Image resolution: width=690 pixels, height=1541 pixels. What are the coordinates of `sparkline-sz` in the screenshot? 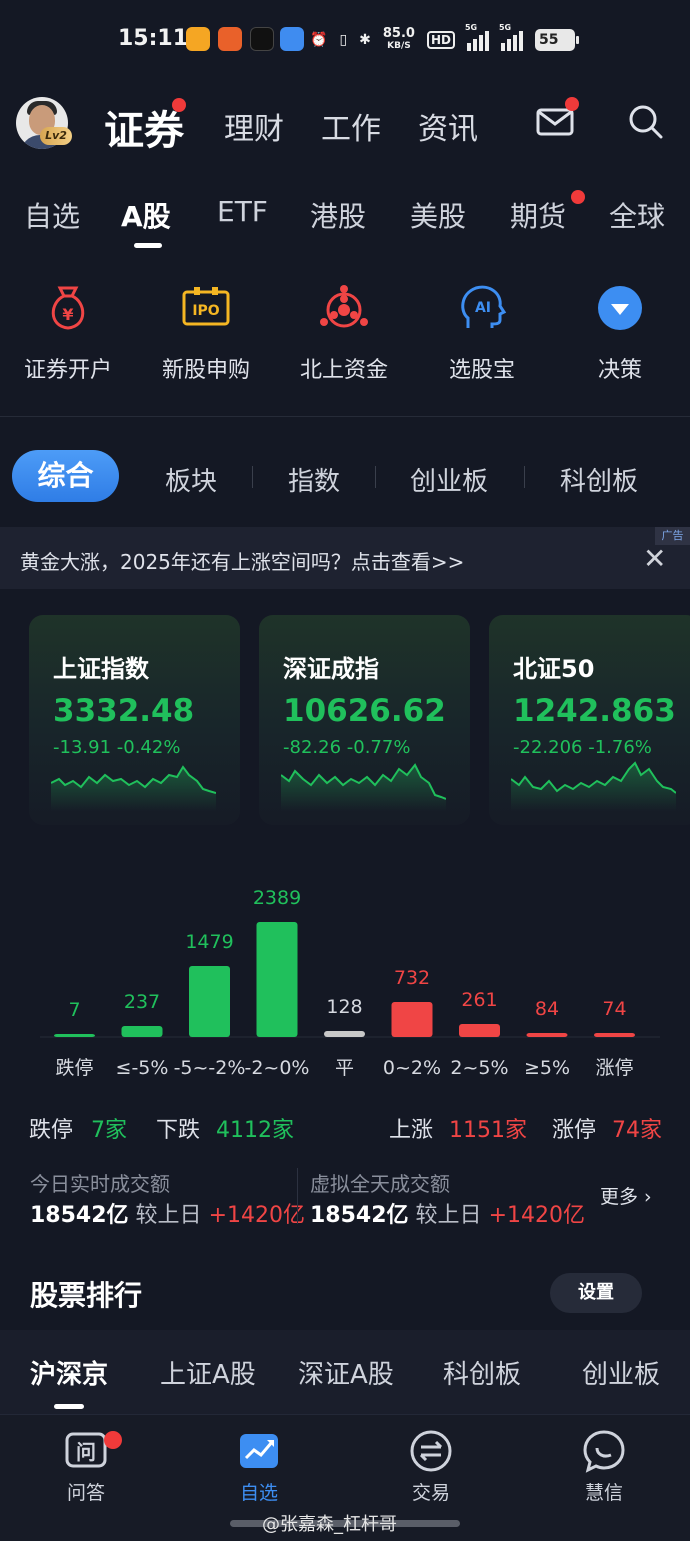 It's located at (363, 787).